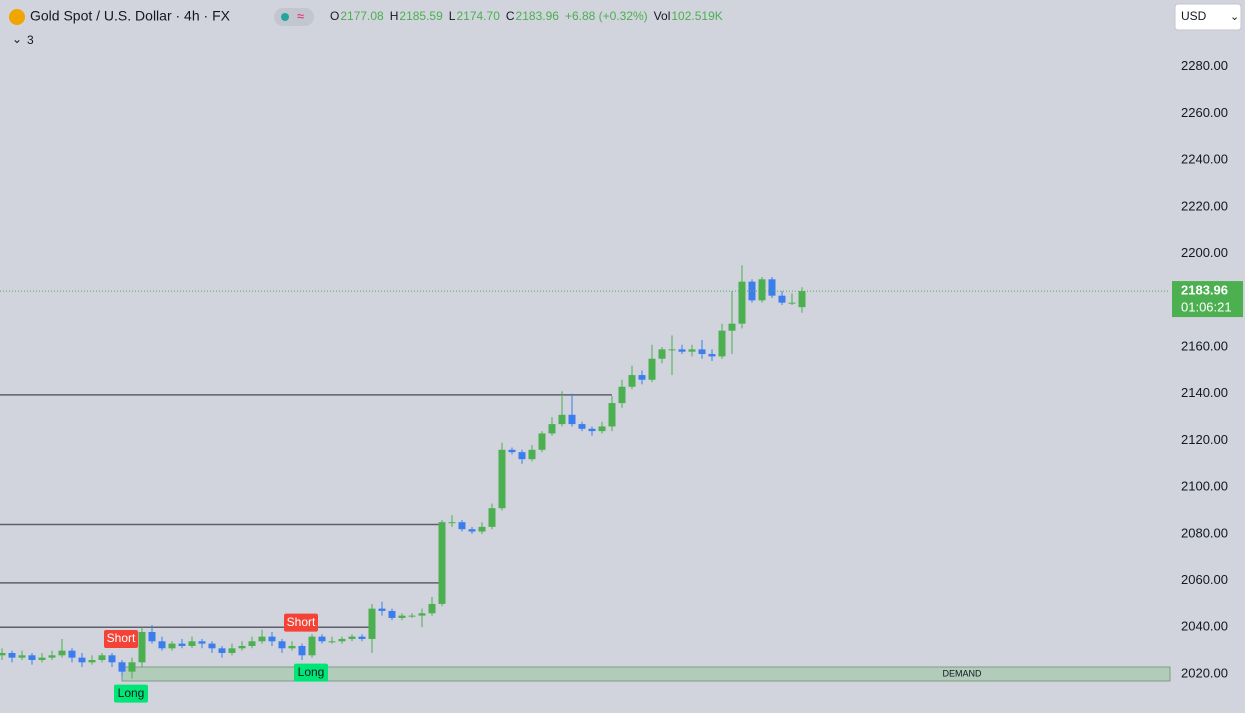  What do you see at coordinates (510, 16) in the screenshot?
I see `legend-key: C` at bounding box center [510, 16].